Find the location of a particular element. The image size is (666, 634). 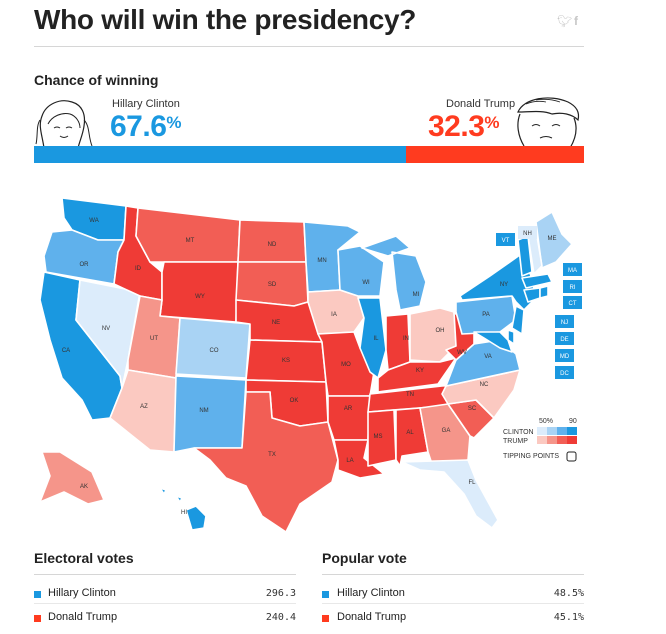

popular-vote-heading: Popular vote is located at coordinates (364, 558).